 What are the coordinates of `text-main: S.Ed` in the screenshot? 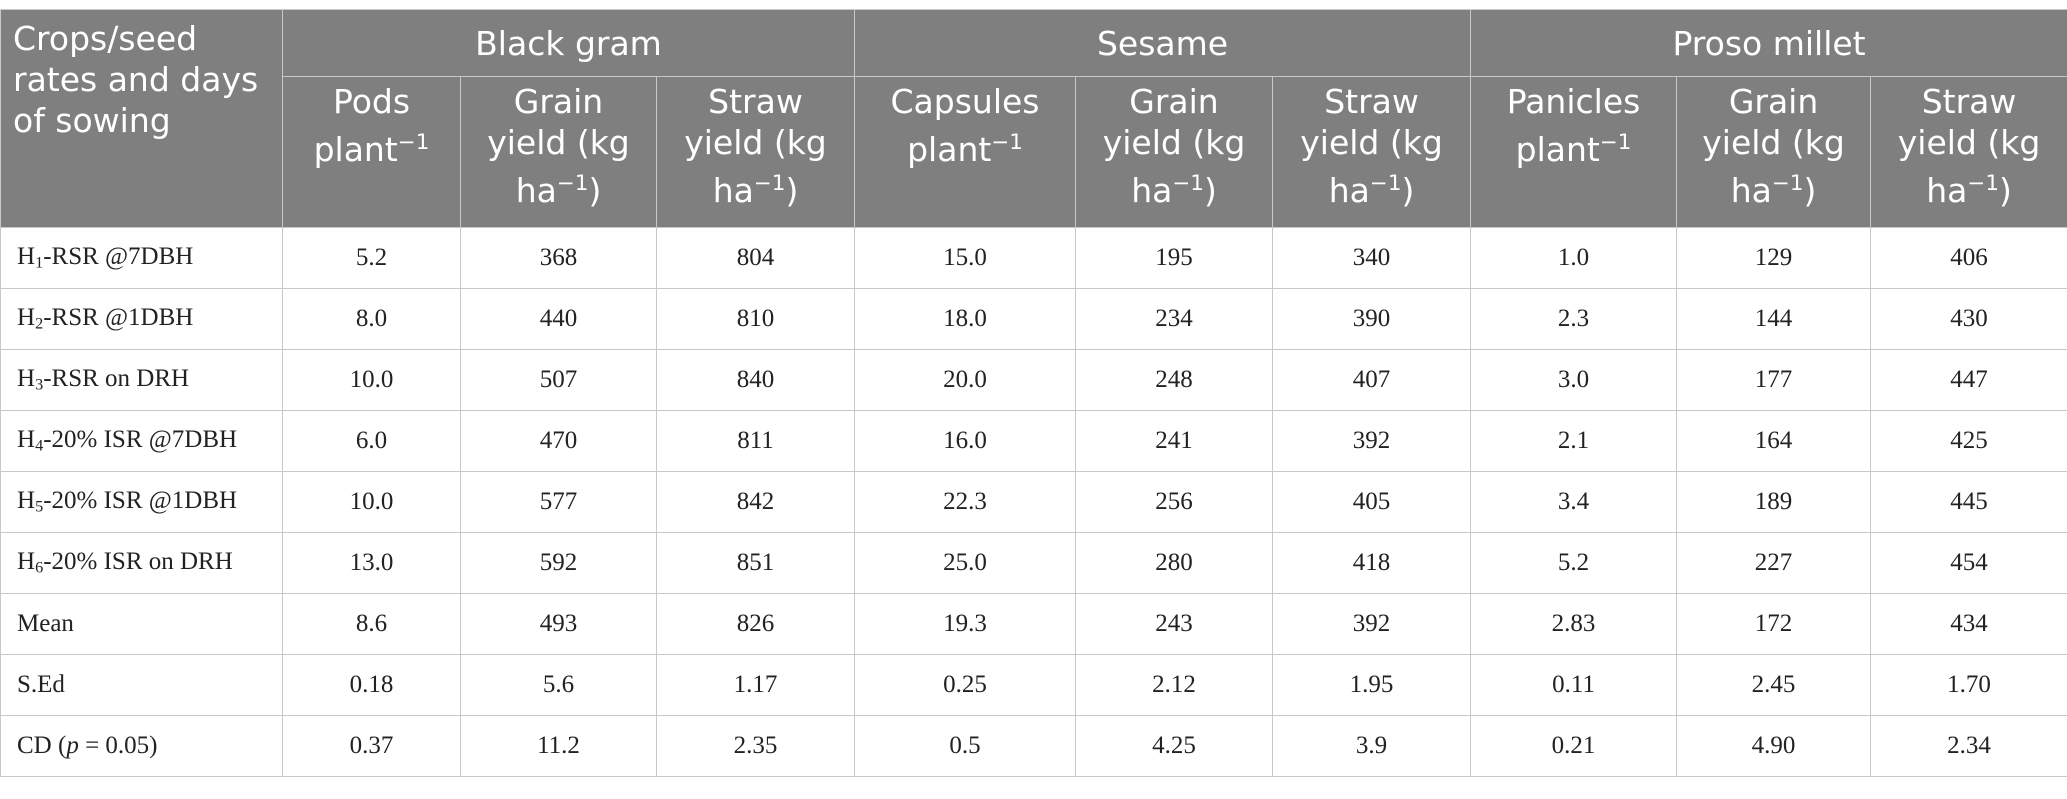 It's located at (41, 684).